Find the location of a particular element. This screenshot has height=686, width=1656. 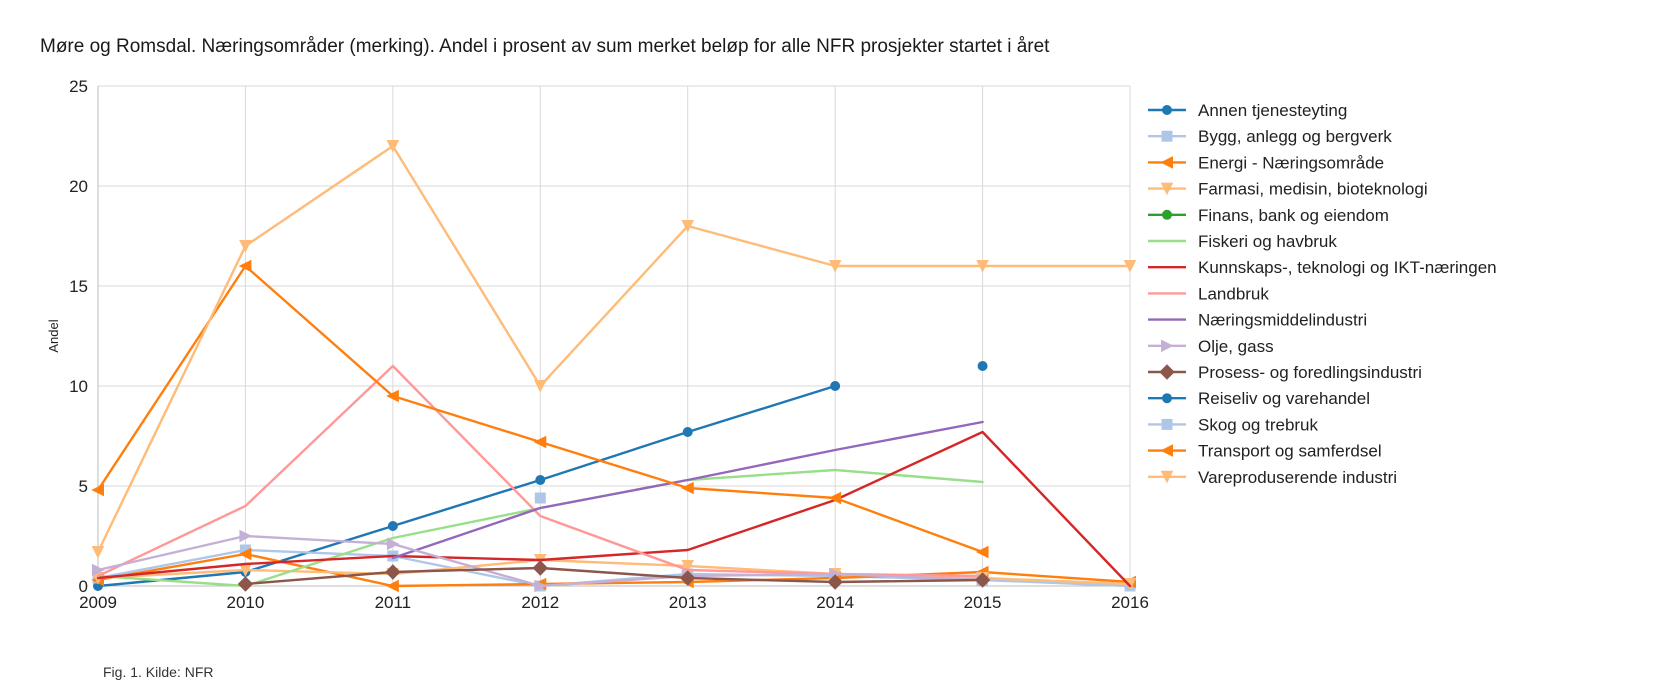

legend-item: Olje, gass is located at coordinates (1211, 346).